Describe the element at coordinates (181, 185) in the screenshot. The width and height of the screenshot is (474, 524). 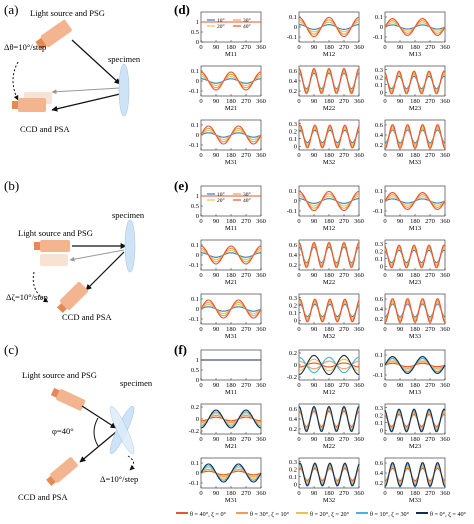
I see `panel-label-e: (e)` at that location.